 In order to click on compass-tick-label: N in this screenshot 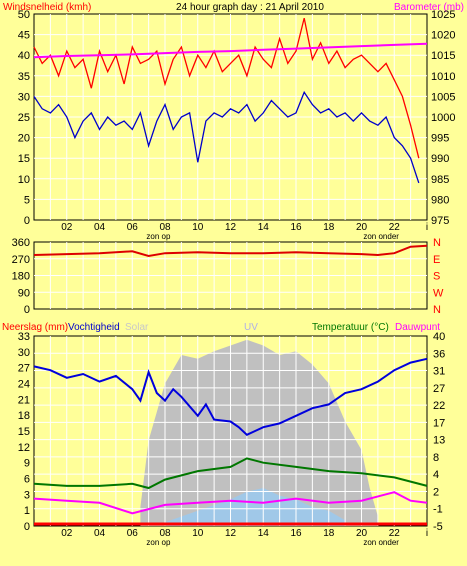, I will do `click(437, 310)`.